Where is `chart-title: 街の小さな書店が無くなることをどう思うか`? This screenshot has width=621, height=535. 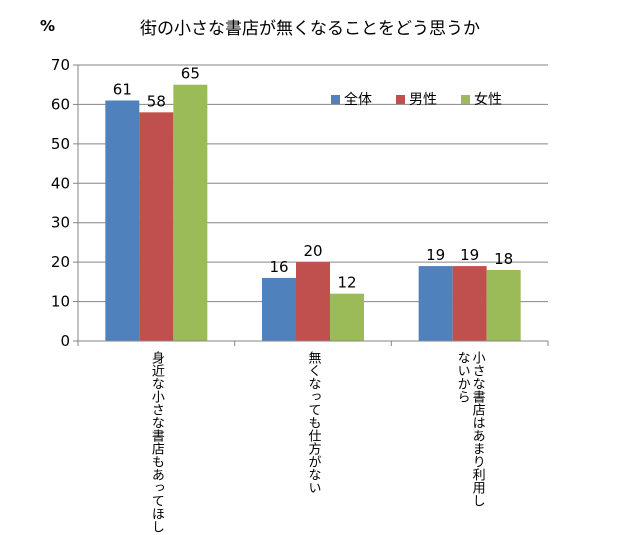 chart-title: 街の小さな書店が無くなることをどう思うか is located at coordinates (310, 29).